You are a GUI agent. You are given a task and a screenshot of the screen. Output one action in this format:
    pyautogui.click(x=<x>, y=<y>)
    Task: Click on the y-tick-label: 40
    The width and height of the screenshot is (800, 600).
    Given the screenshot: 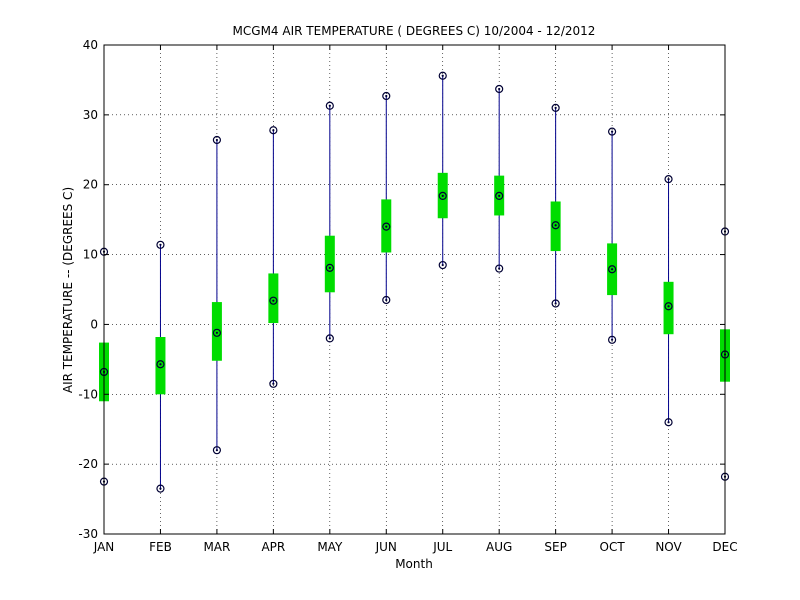 What is the action you would take?
    pyautogui.click(x=90, y=45)
    